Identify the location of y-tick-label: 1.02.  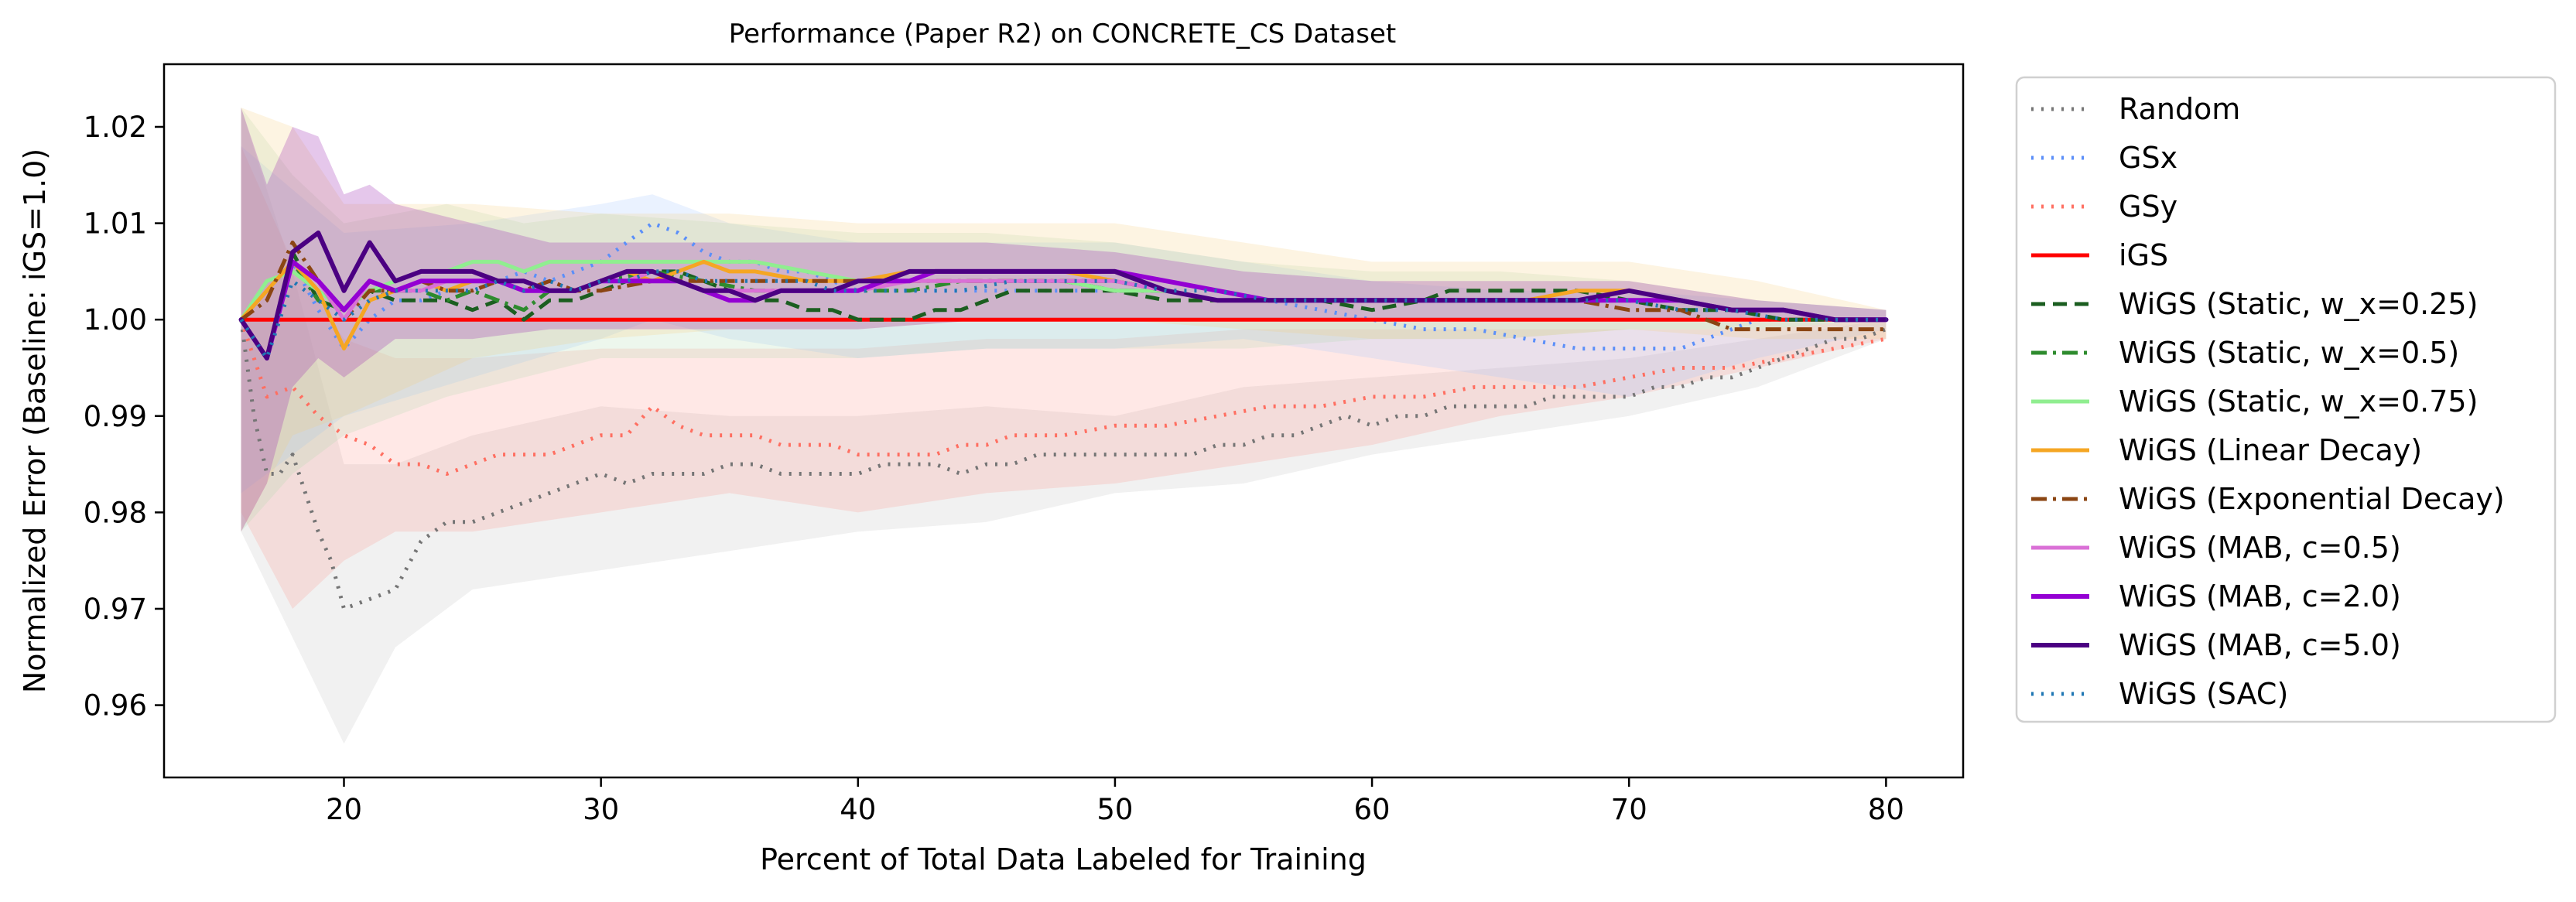
(115, 127).